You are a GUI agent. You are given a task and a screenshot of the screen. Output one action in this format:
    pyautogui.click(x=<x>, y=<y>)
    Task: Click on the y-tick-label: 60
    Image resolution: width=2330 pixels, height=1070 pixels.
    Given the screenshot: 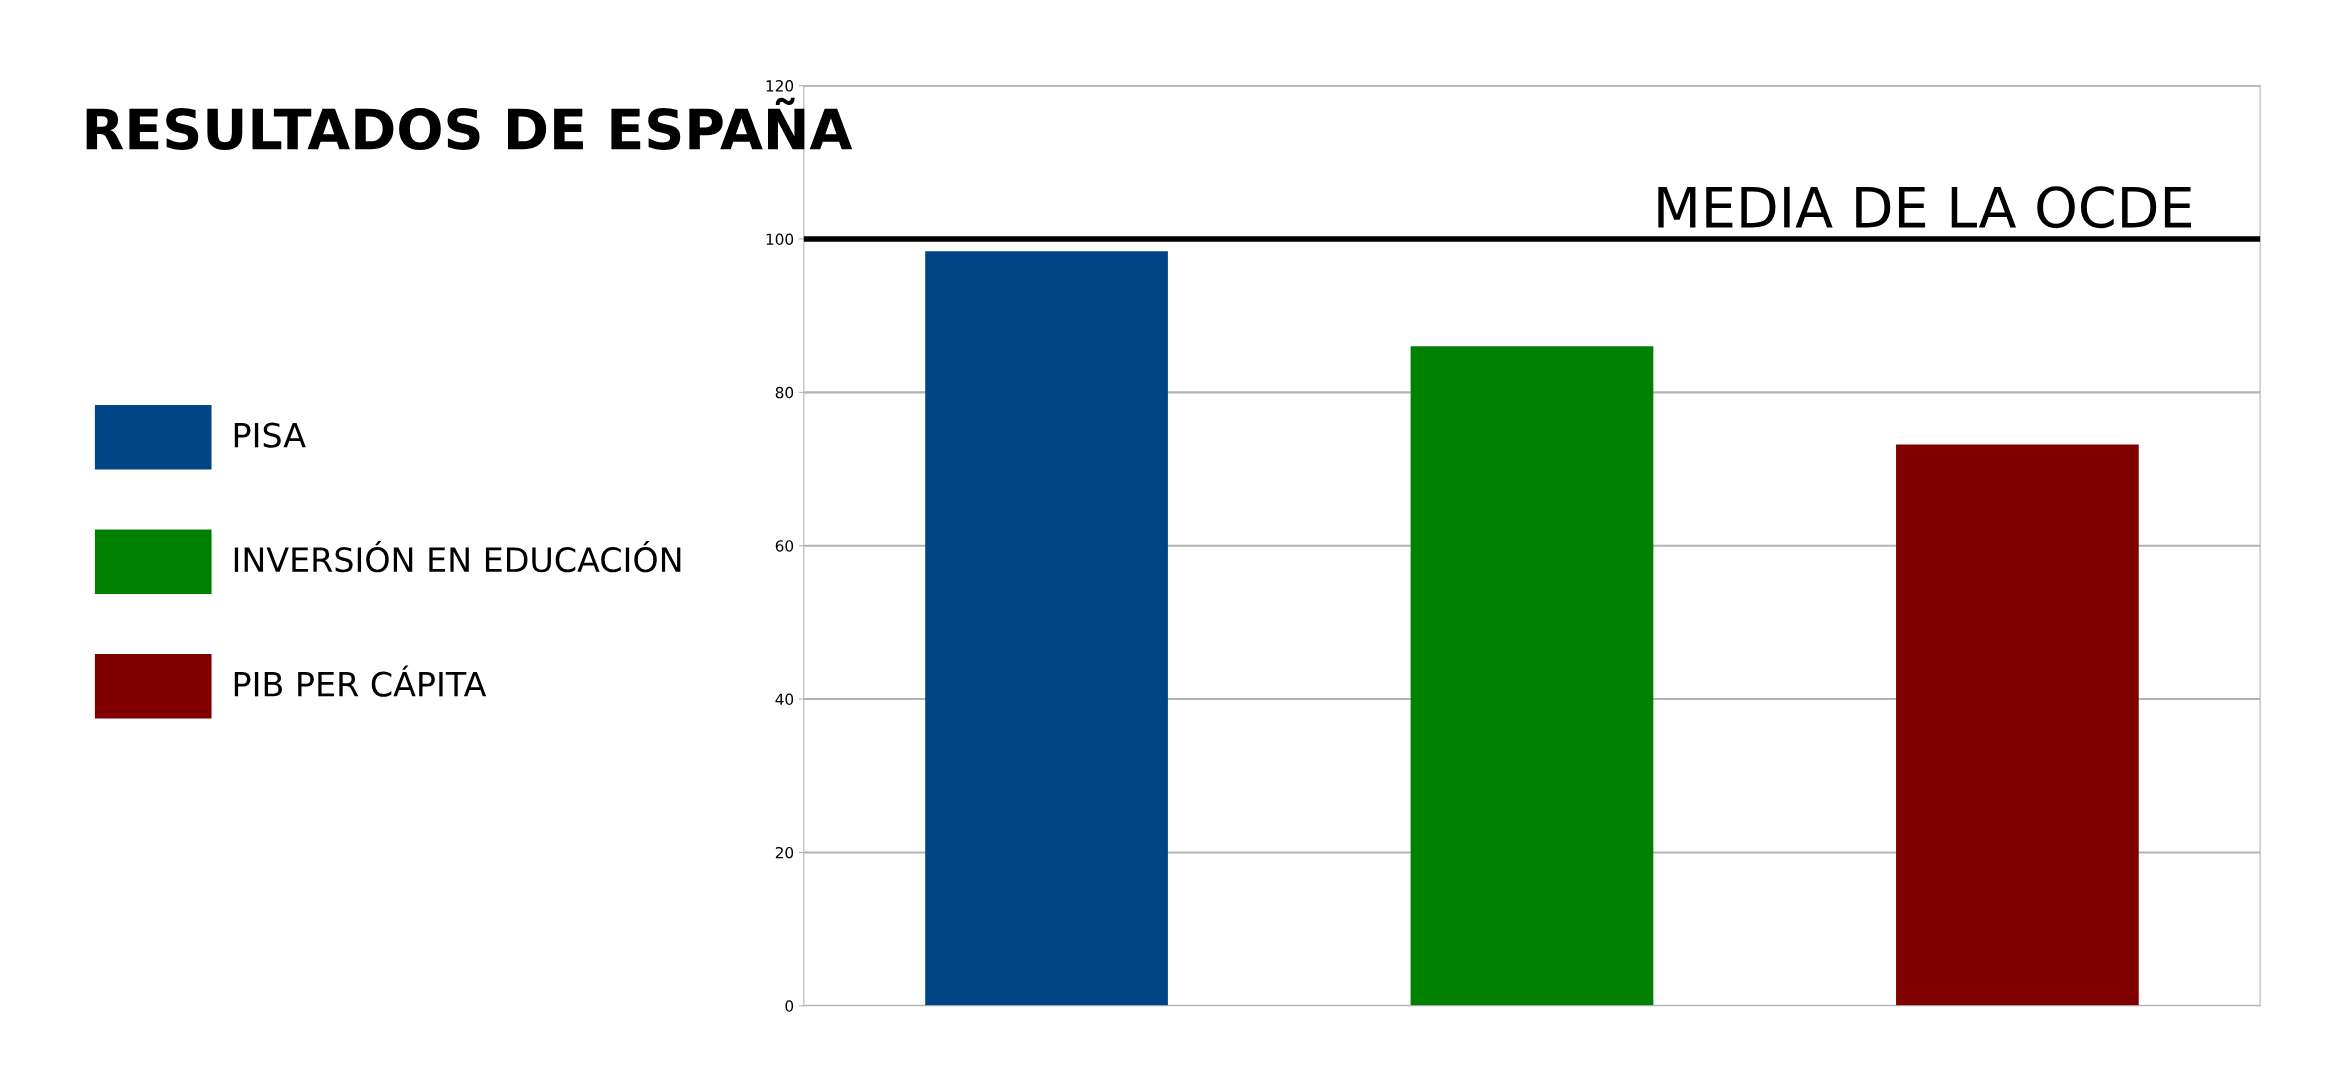 What is the action you would take?
    pyautogui.click(x=784, y=546)
    